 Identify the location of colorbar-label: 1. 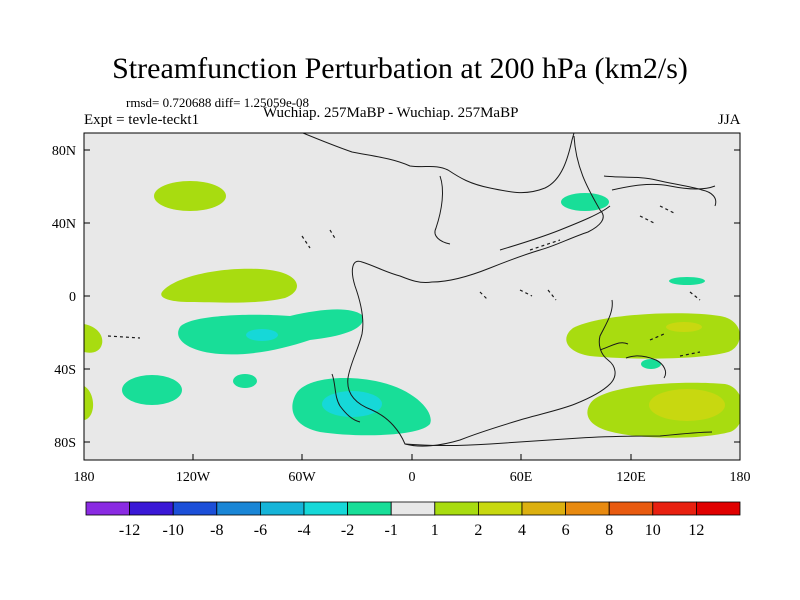
(435, 530).